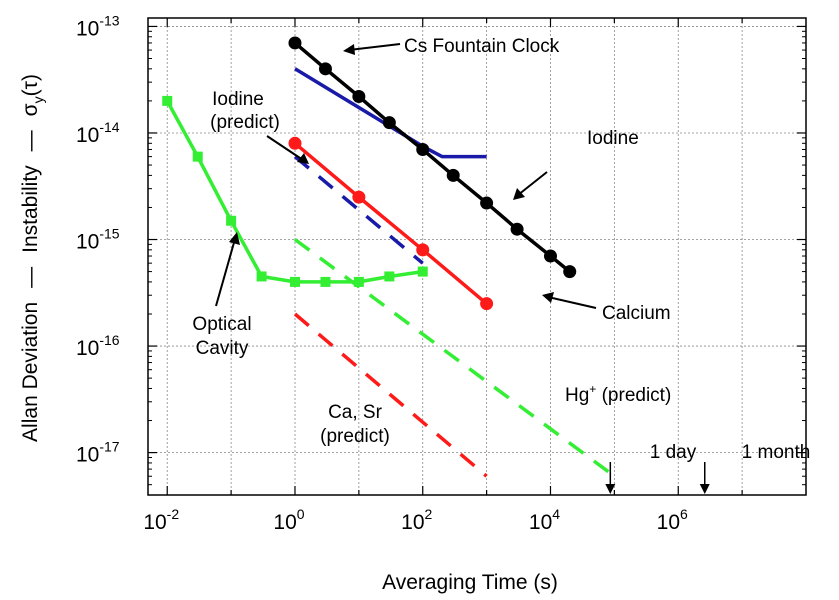 The image size is (839, 600). Describe the element at coordinates (98, 346) in the screenshot. I see `y-tick-label: 10-16` at that location.